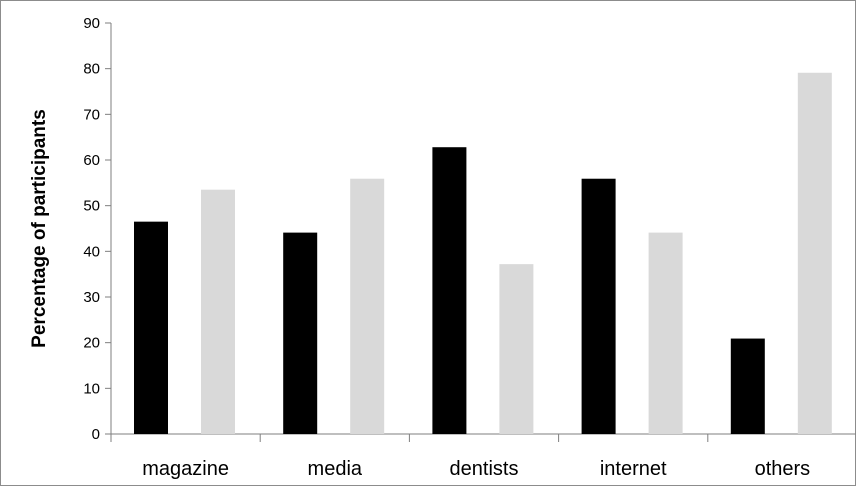 This screenshot has height=487, width=856. What do you see at coordinates (300, 333) in the screenshot?
I see `bar-series-1-media` at bounding box center [300, 333].